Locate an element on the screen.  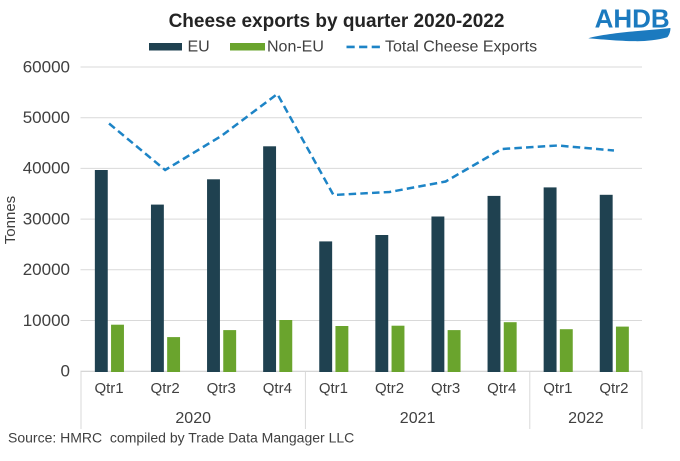
svg-text: Total Cheese Exports is located at coordinates (461, 46).